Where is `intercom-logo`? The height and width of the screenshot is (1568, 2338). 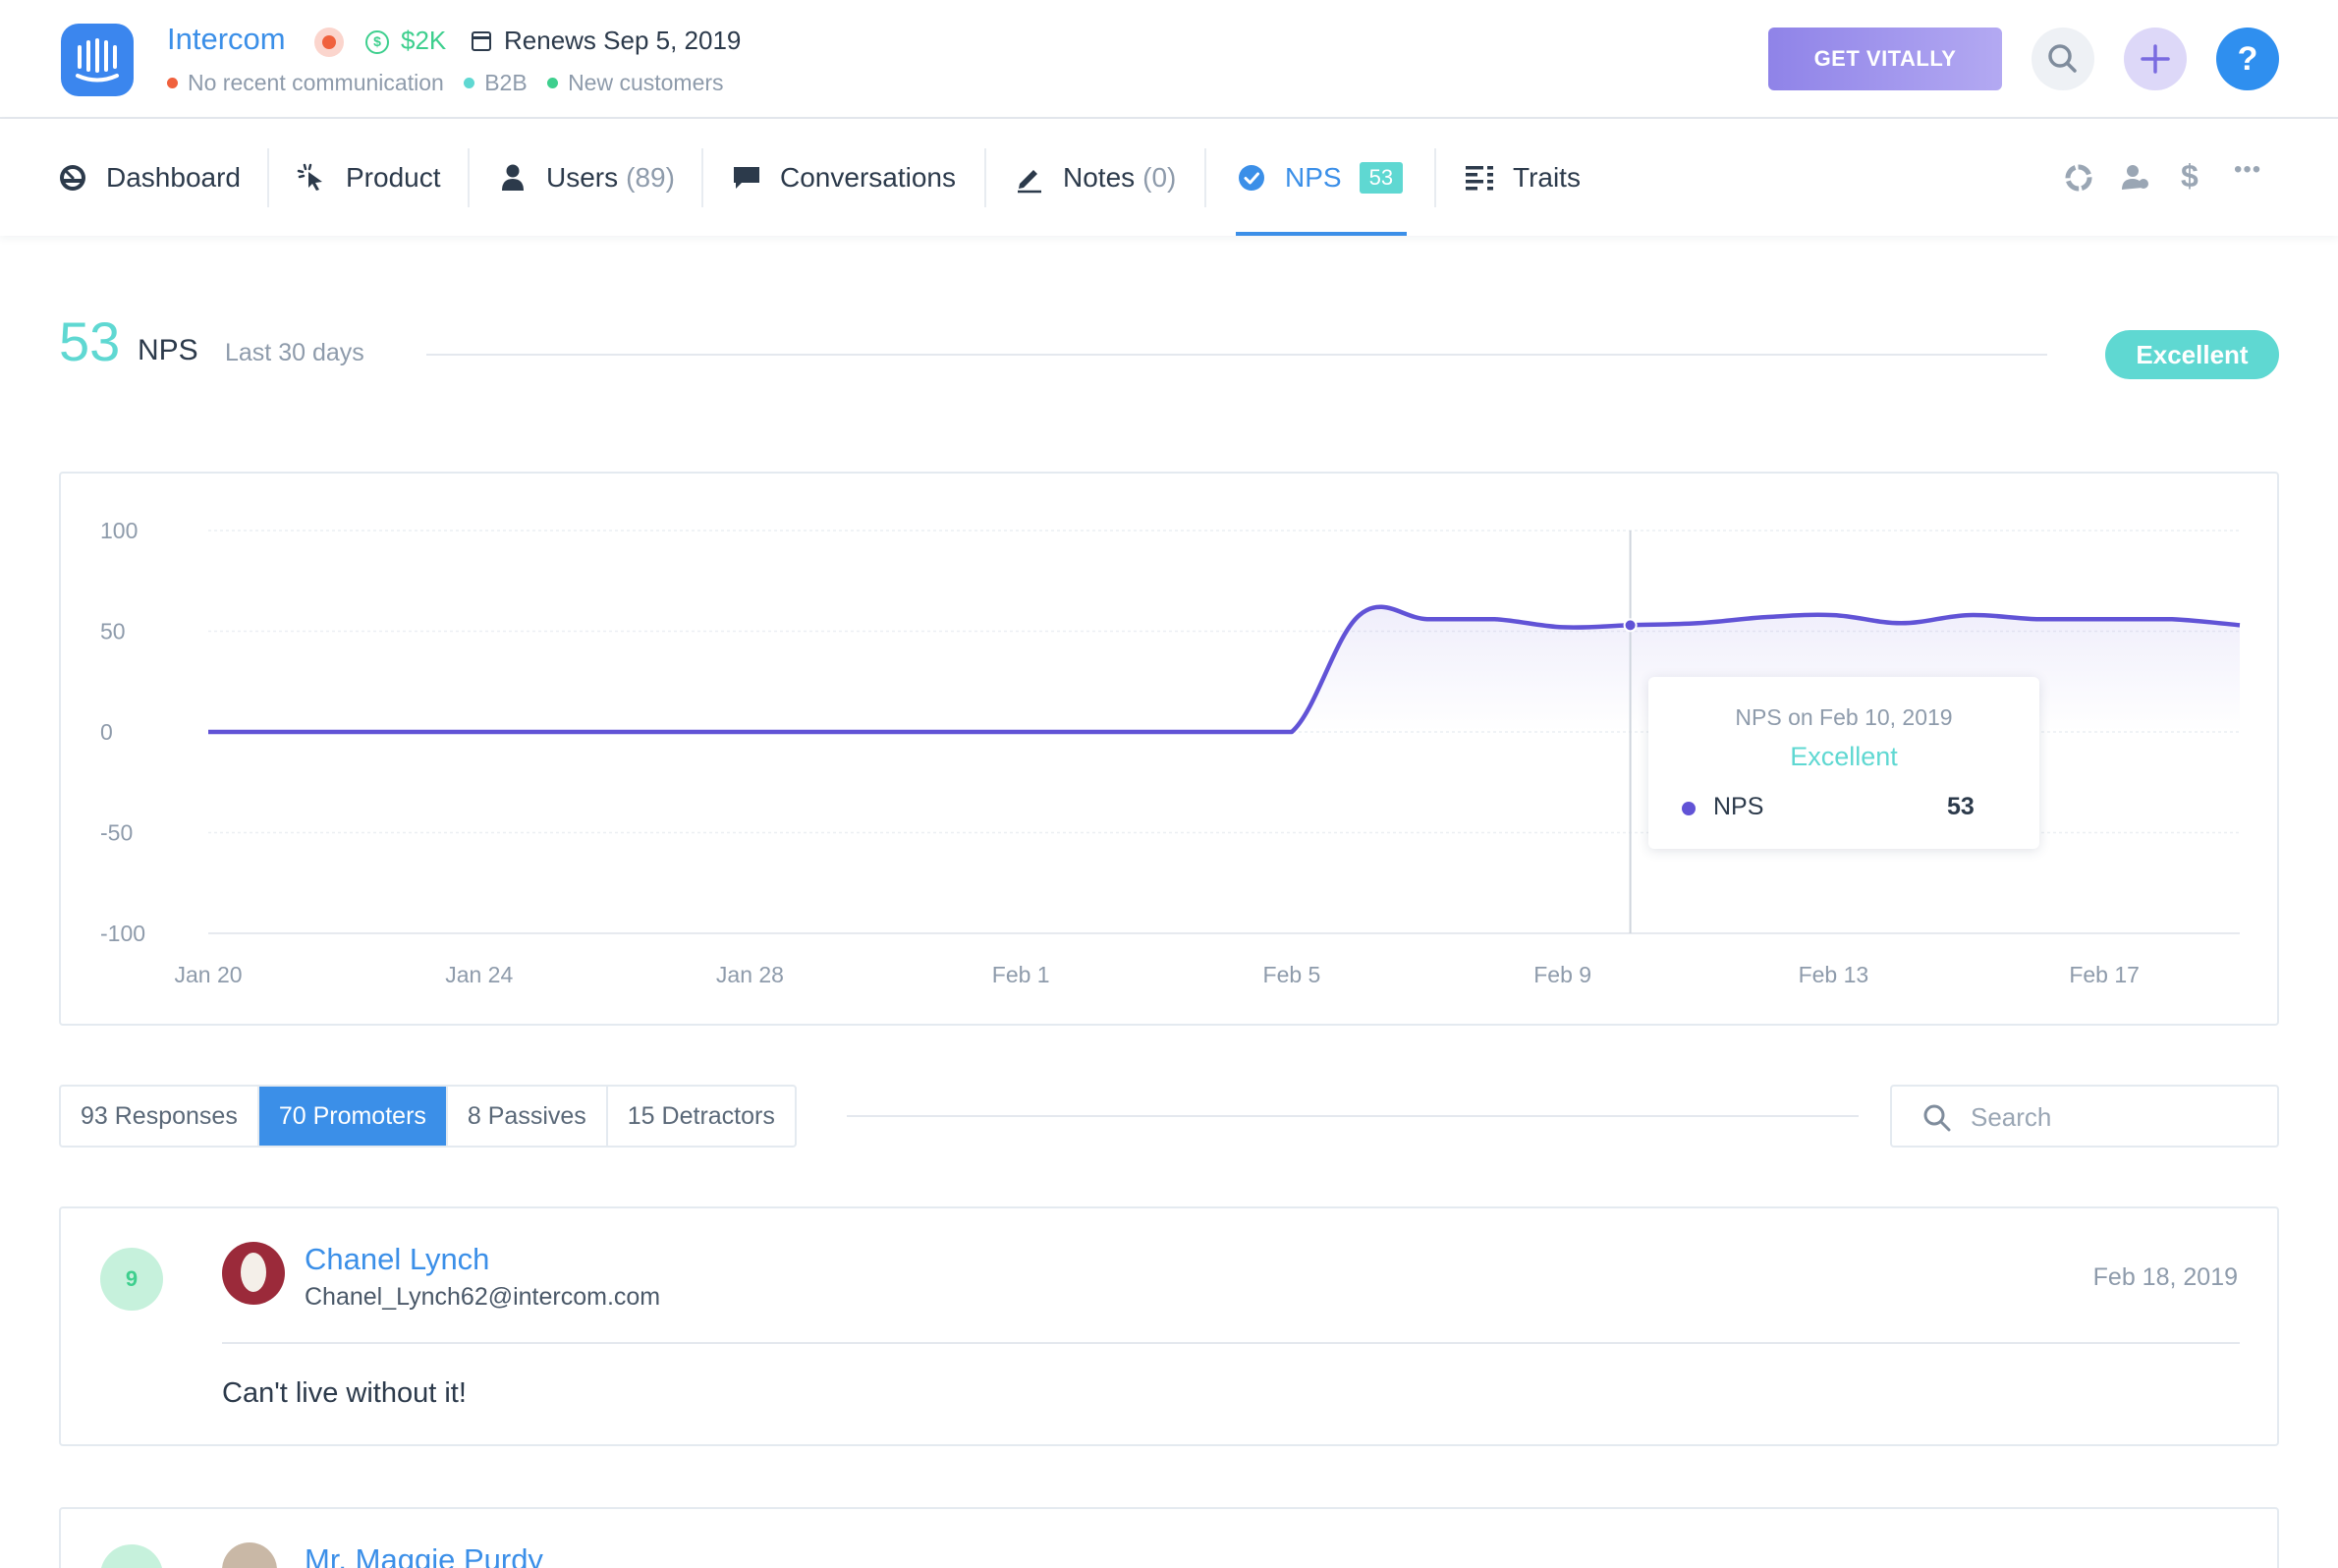 intercom-logo is located at coordinates (97, 60).